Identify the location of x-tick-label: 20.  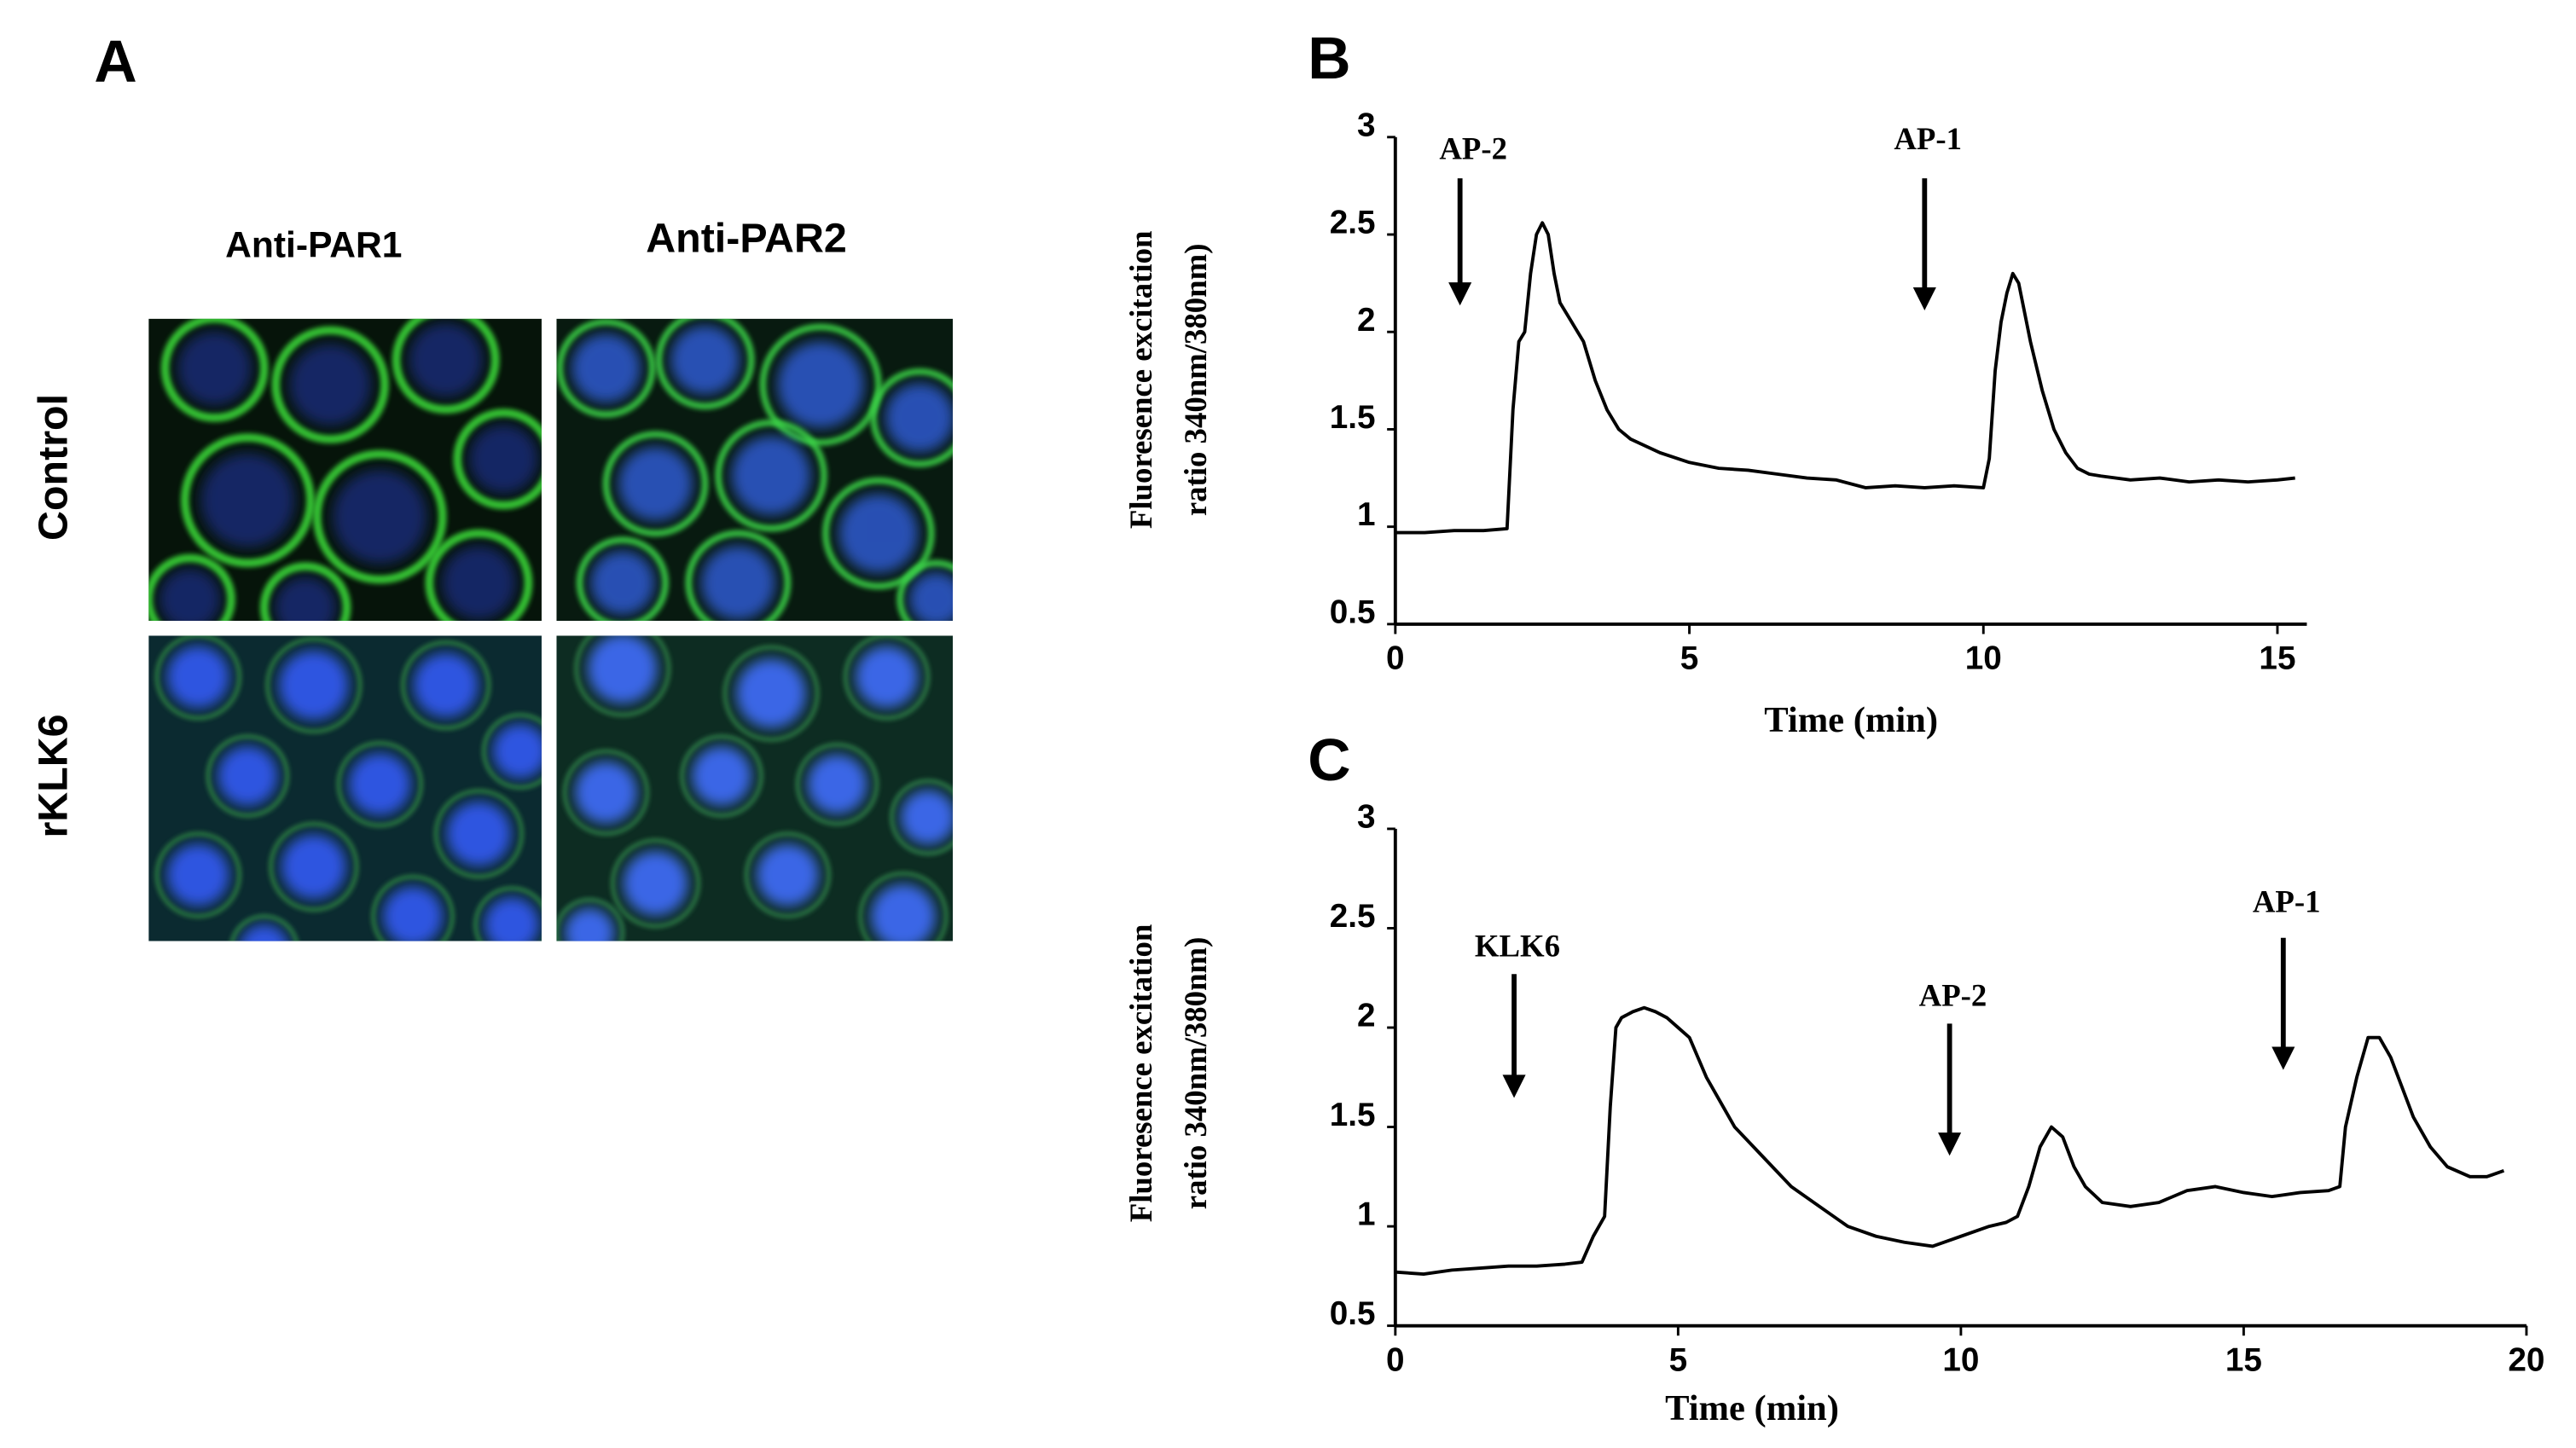
(2526, 1359).